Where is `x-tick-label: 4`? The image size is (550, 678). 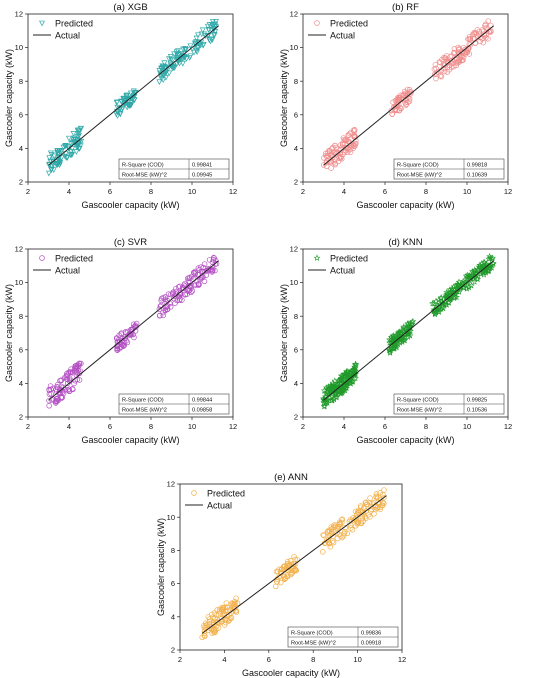
x-tick-label: 4 is located at coordinates (344, 426).